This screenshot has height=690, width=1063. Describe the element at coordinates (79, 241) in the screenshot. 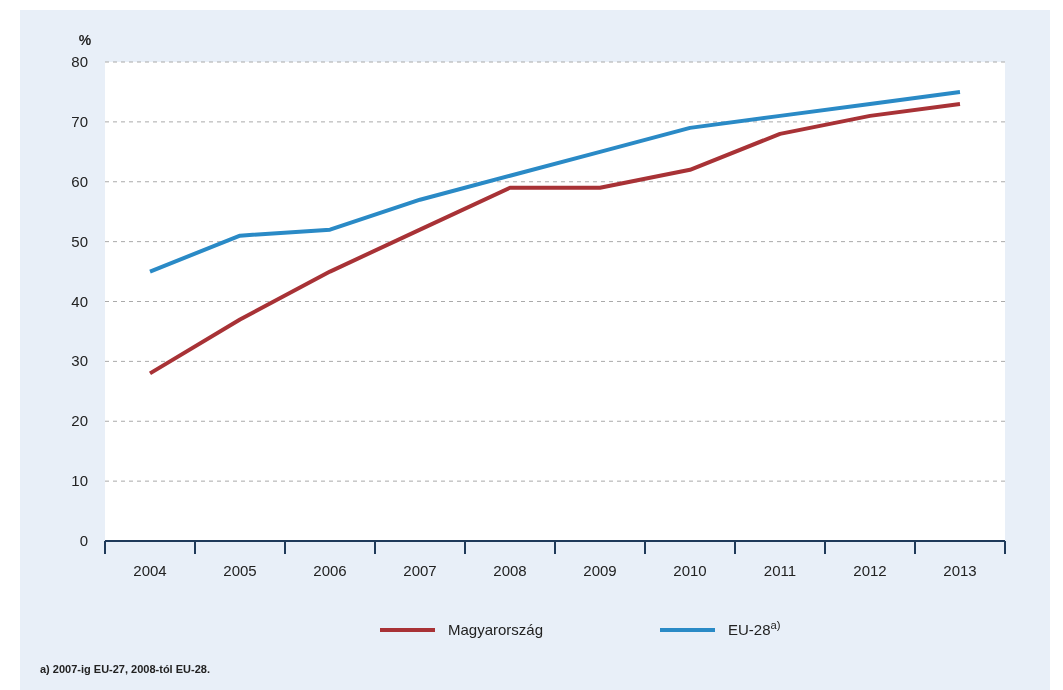

I see `y-tick-label: 50` at that location.